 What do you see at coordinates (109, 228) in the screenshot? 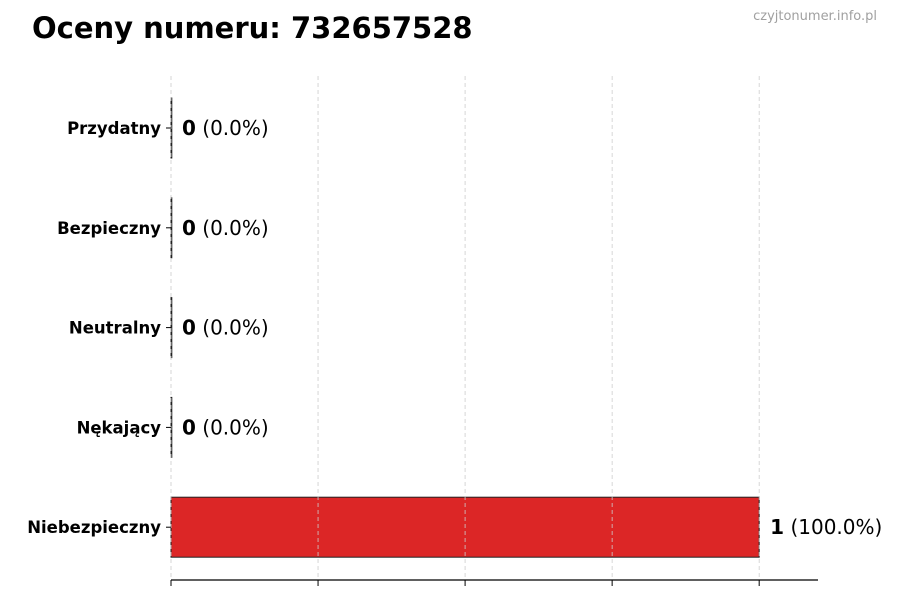
I see `category-label: Bezpieczny` at bounding box center [109, 228].